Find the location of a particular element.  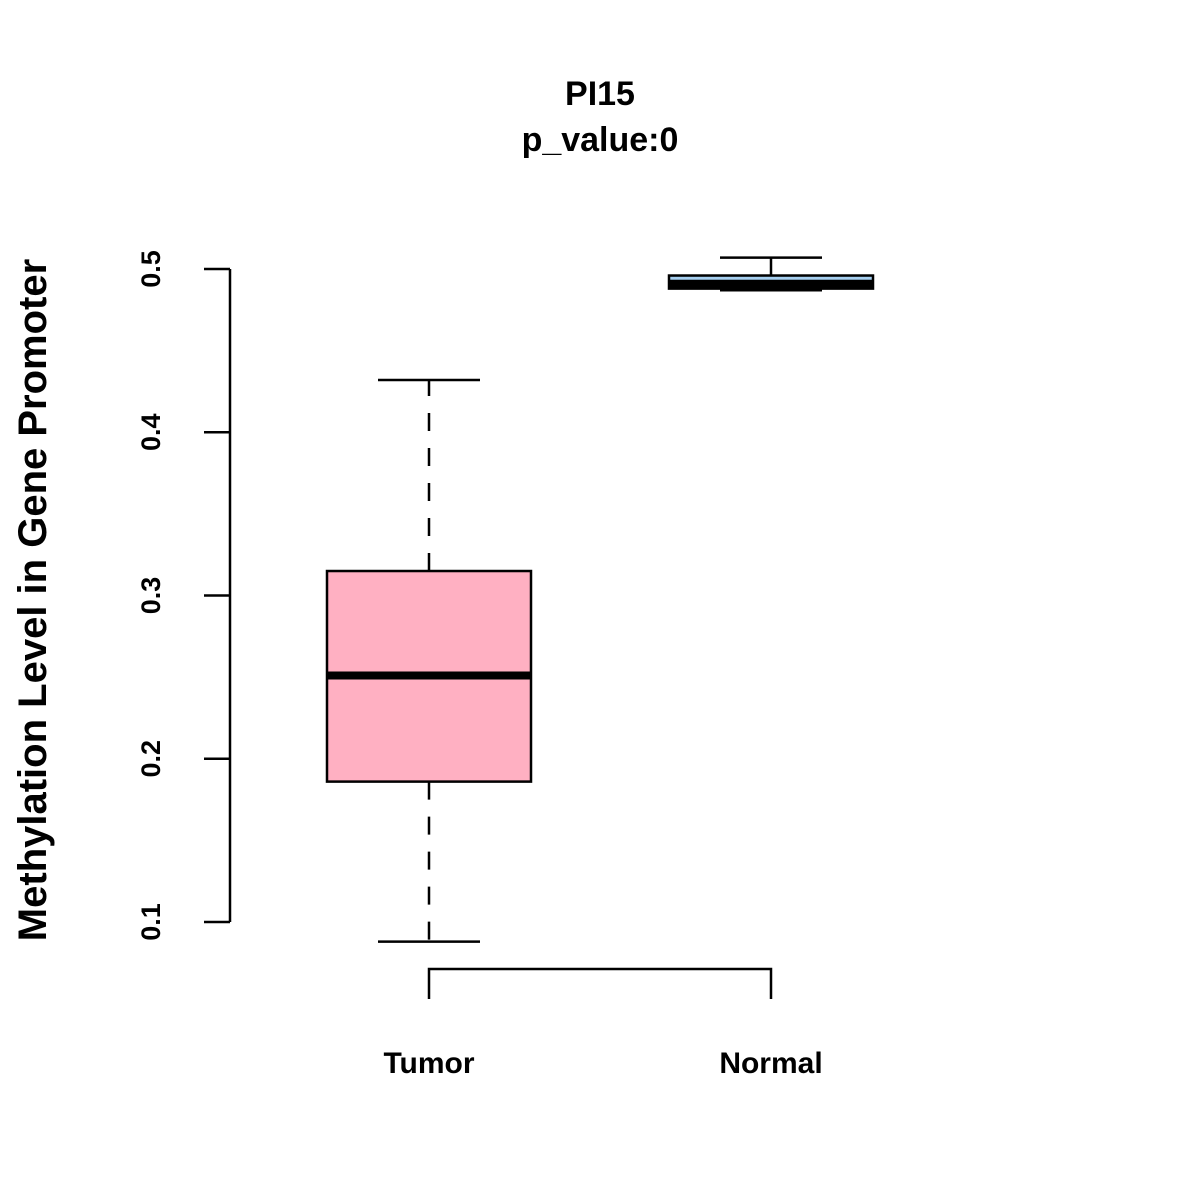

y-tick-label-0.5: 0.5 is located at coordinates (151, 269).